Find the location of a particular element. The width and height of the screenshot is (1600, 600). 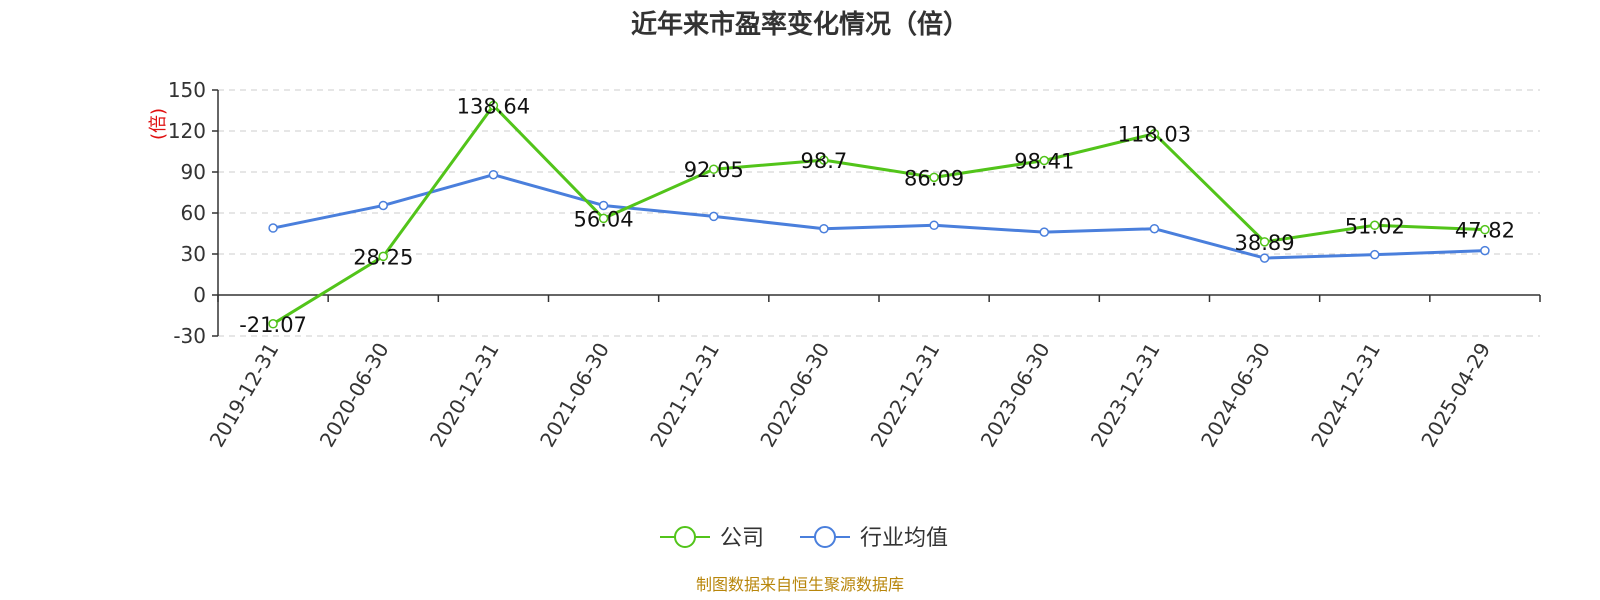

data-label: 98.41 is located at coordinates (1044, 162).